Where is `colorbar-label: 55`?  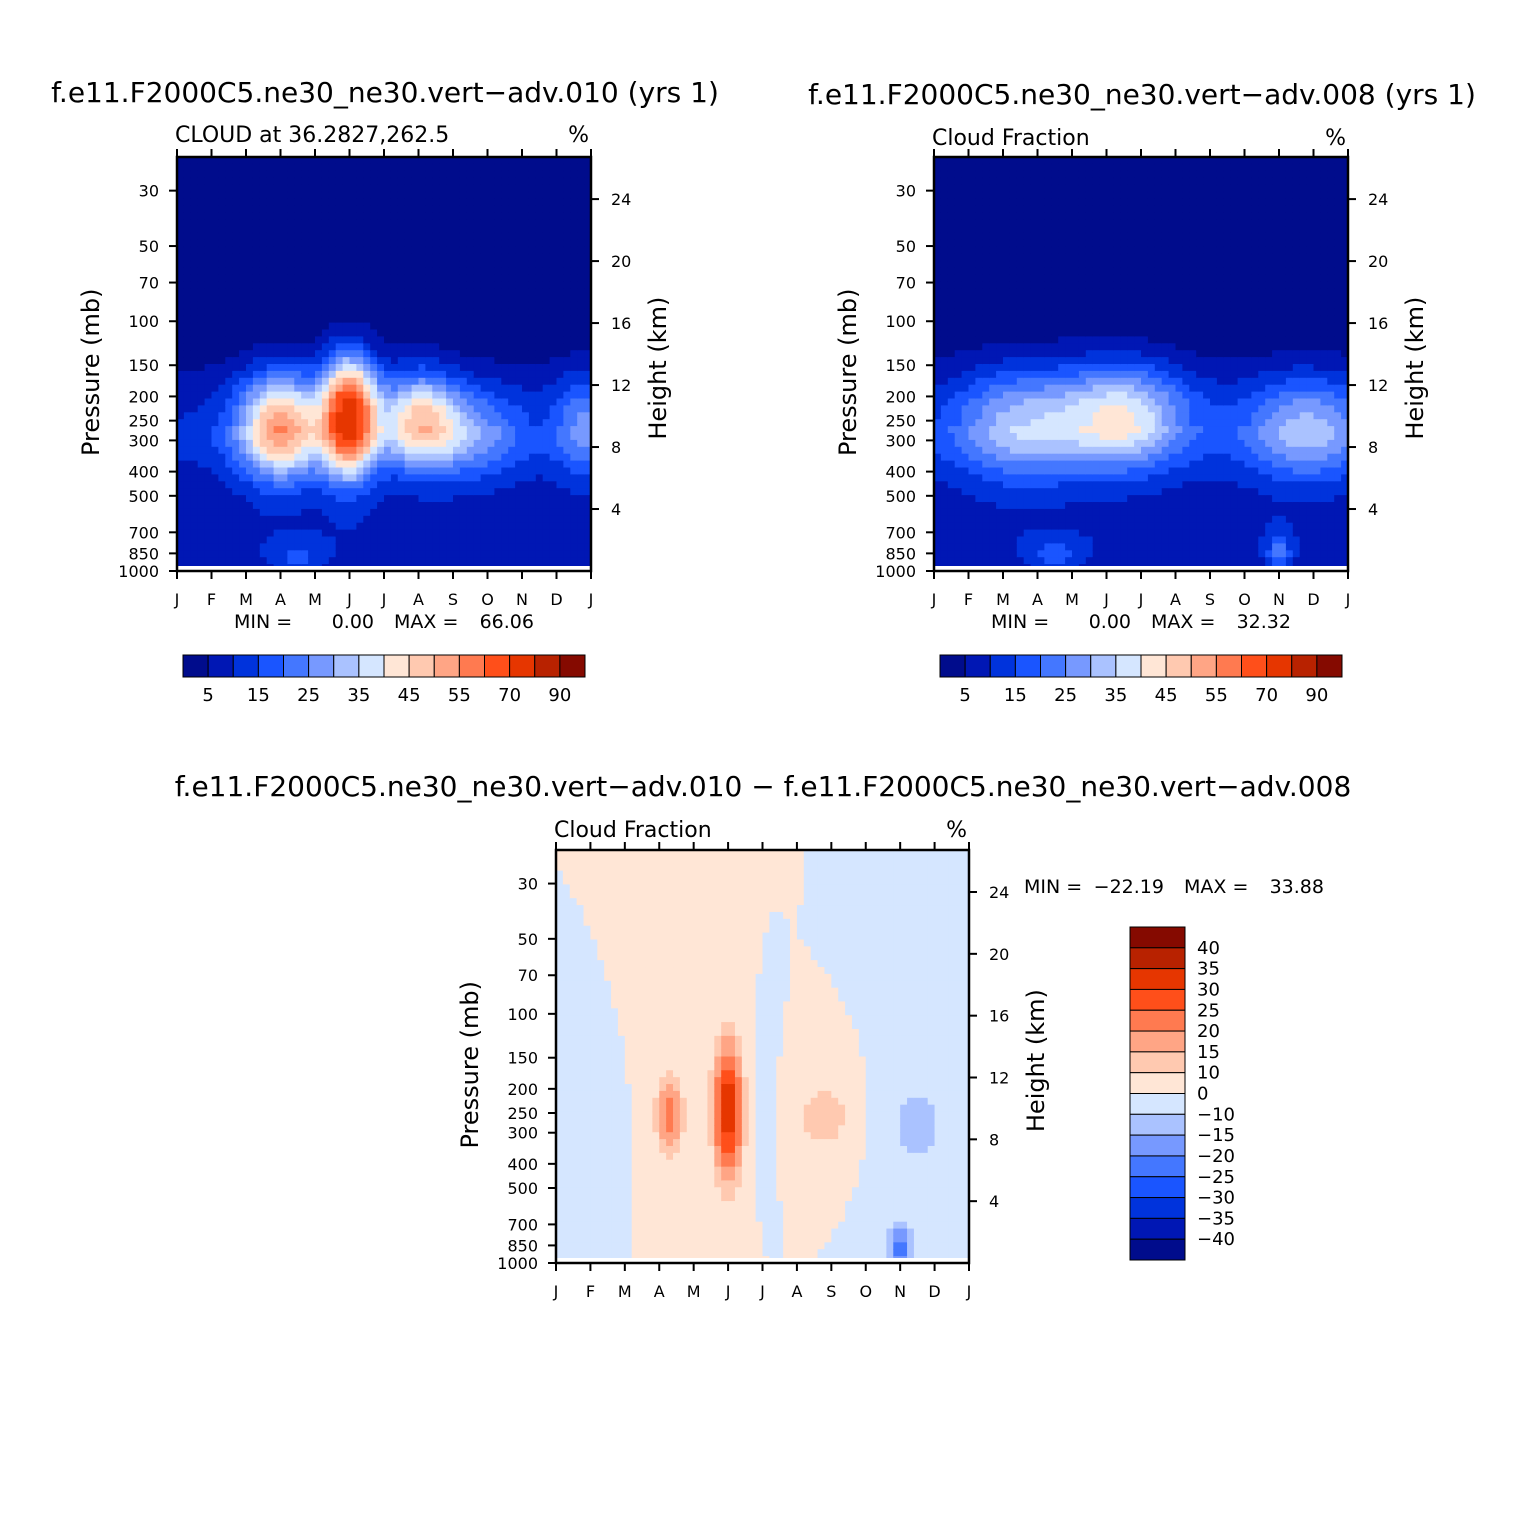
colorbar-label: 55 is located at coordinates (459, 695).